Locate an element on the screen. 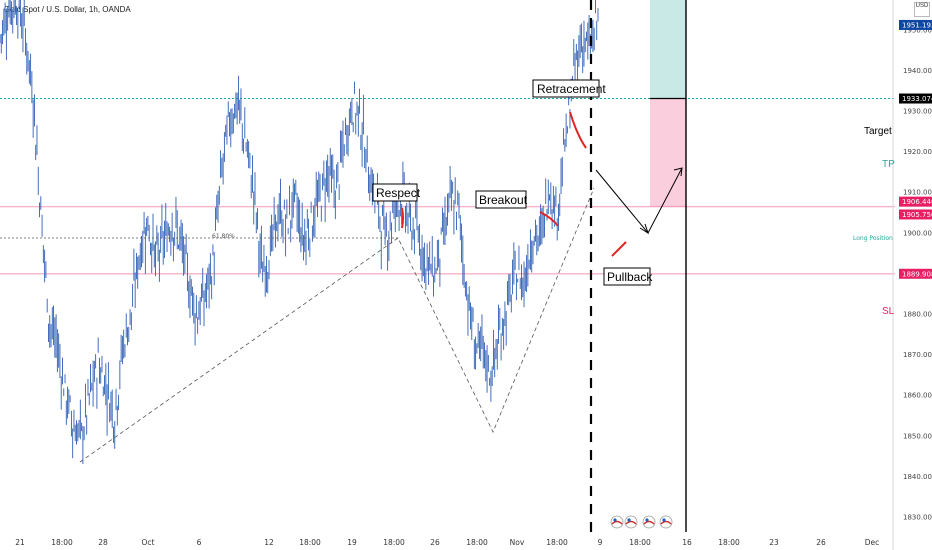 This screenshot has height=550, width=932. y-tick-label: 1930.000 is located at coordinates (917, 112).